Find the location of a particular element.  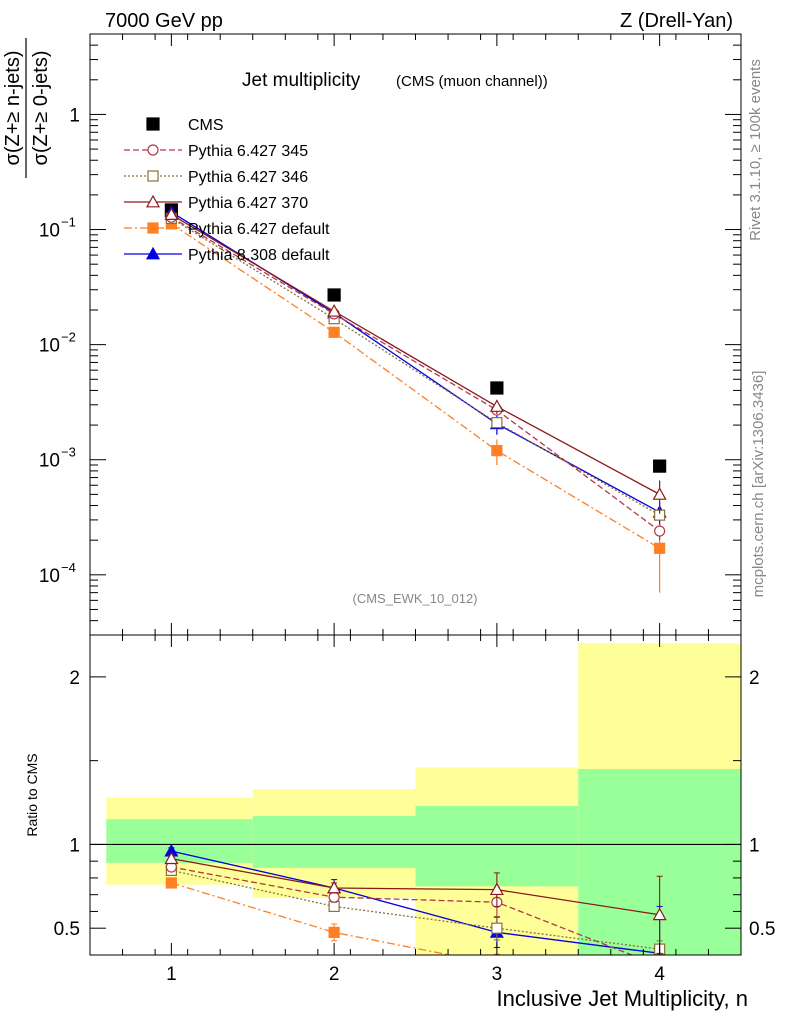

legend-entry: Pythia 6.427 370 is located at coordinates (216, 203).